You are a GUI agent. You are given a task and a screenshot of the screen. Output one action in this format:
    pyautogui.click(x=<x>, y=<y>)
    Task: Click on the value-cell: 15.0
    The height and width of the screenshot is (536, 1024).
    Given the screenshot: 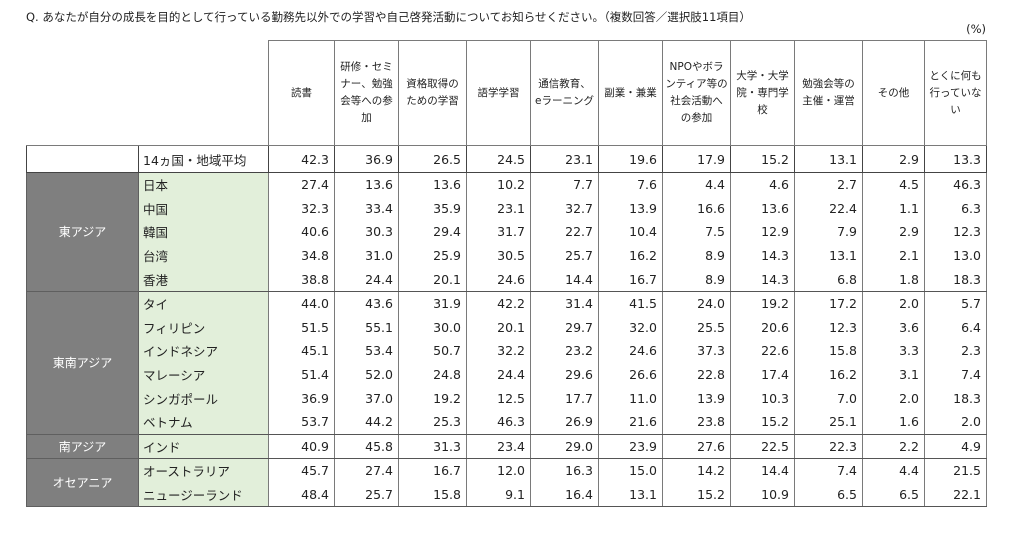 What is the action you would take?
    pyautogui.click(x=630, y=470)
    